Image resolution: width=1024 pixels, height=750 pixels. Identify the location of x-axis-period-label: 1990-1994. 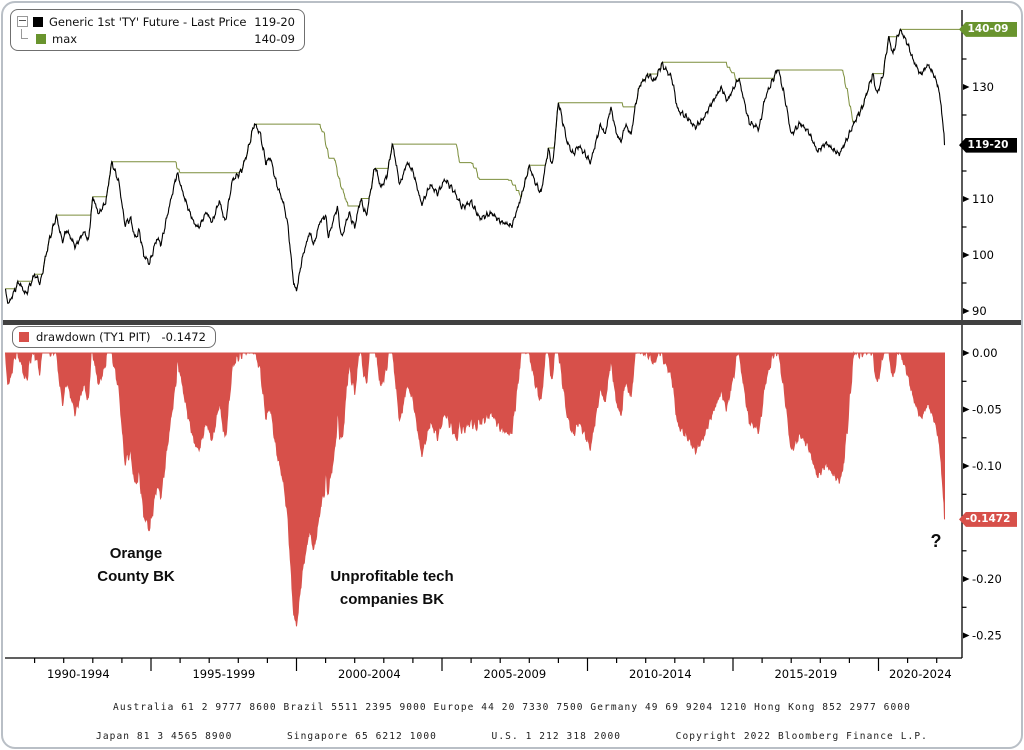
(78, 674).